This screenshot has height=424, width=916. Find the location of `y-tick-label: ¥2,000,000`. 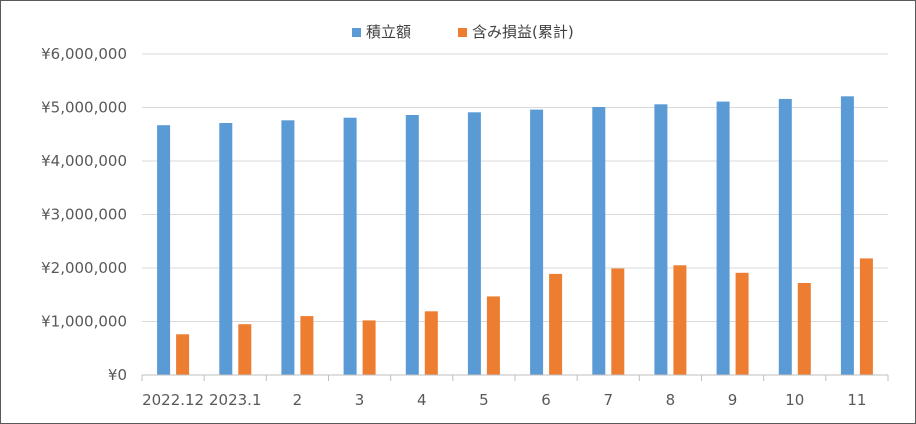

y-tick-label: ¥2,000,000 is located at coordinates (84, 268).